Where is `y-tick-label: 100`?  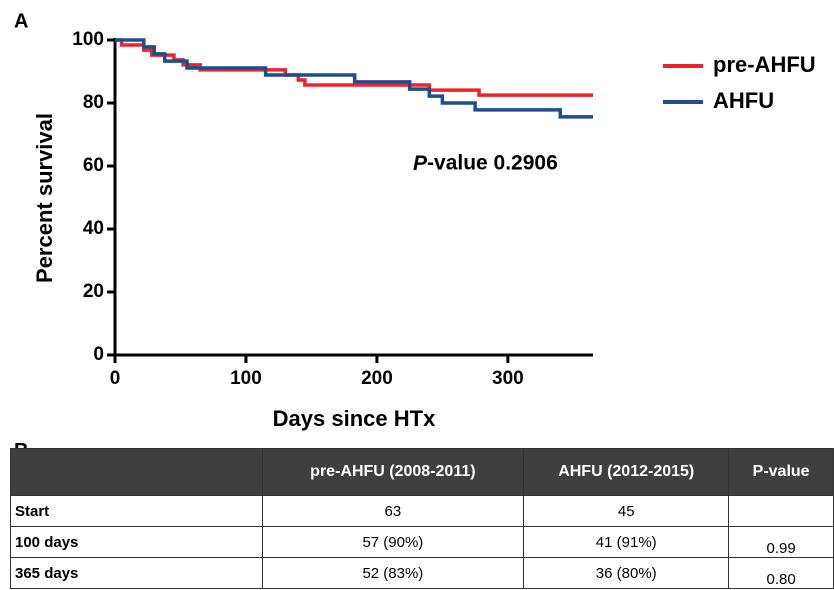
y-tick-label: 100 is located at coordinates (88, 39).